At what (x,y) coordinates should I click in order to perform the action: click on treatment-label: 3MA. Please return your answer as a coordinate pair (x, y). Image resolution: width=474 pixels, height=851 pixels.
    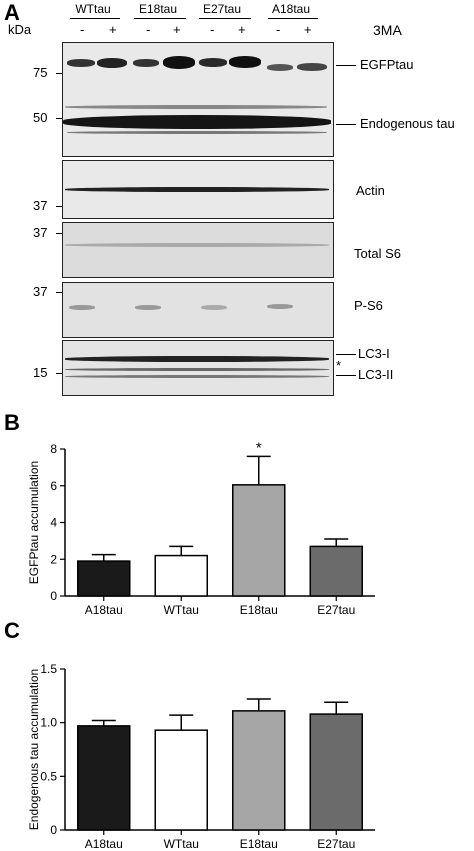
    Looking at the image, I should click on (387, 30).